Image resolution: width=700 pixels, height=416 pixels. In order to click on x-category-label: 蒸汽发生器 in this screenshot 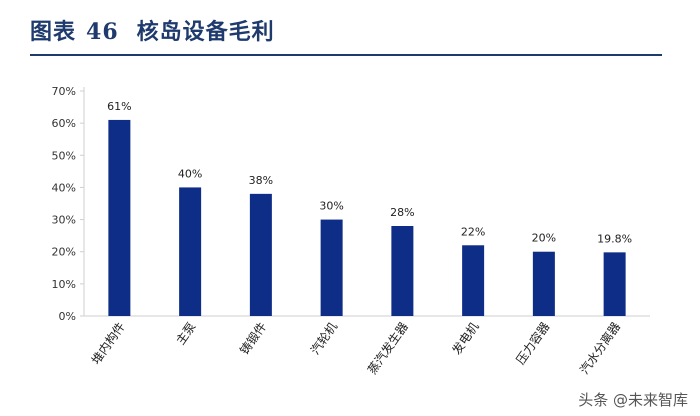, I will do `click(387, 348)`.